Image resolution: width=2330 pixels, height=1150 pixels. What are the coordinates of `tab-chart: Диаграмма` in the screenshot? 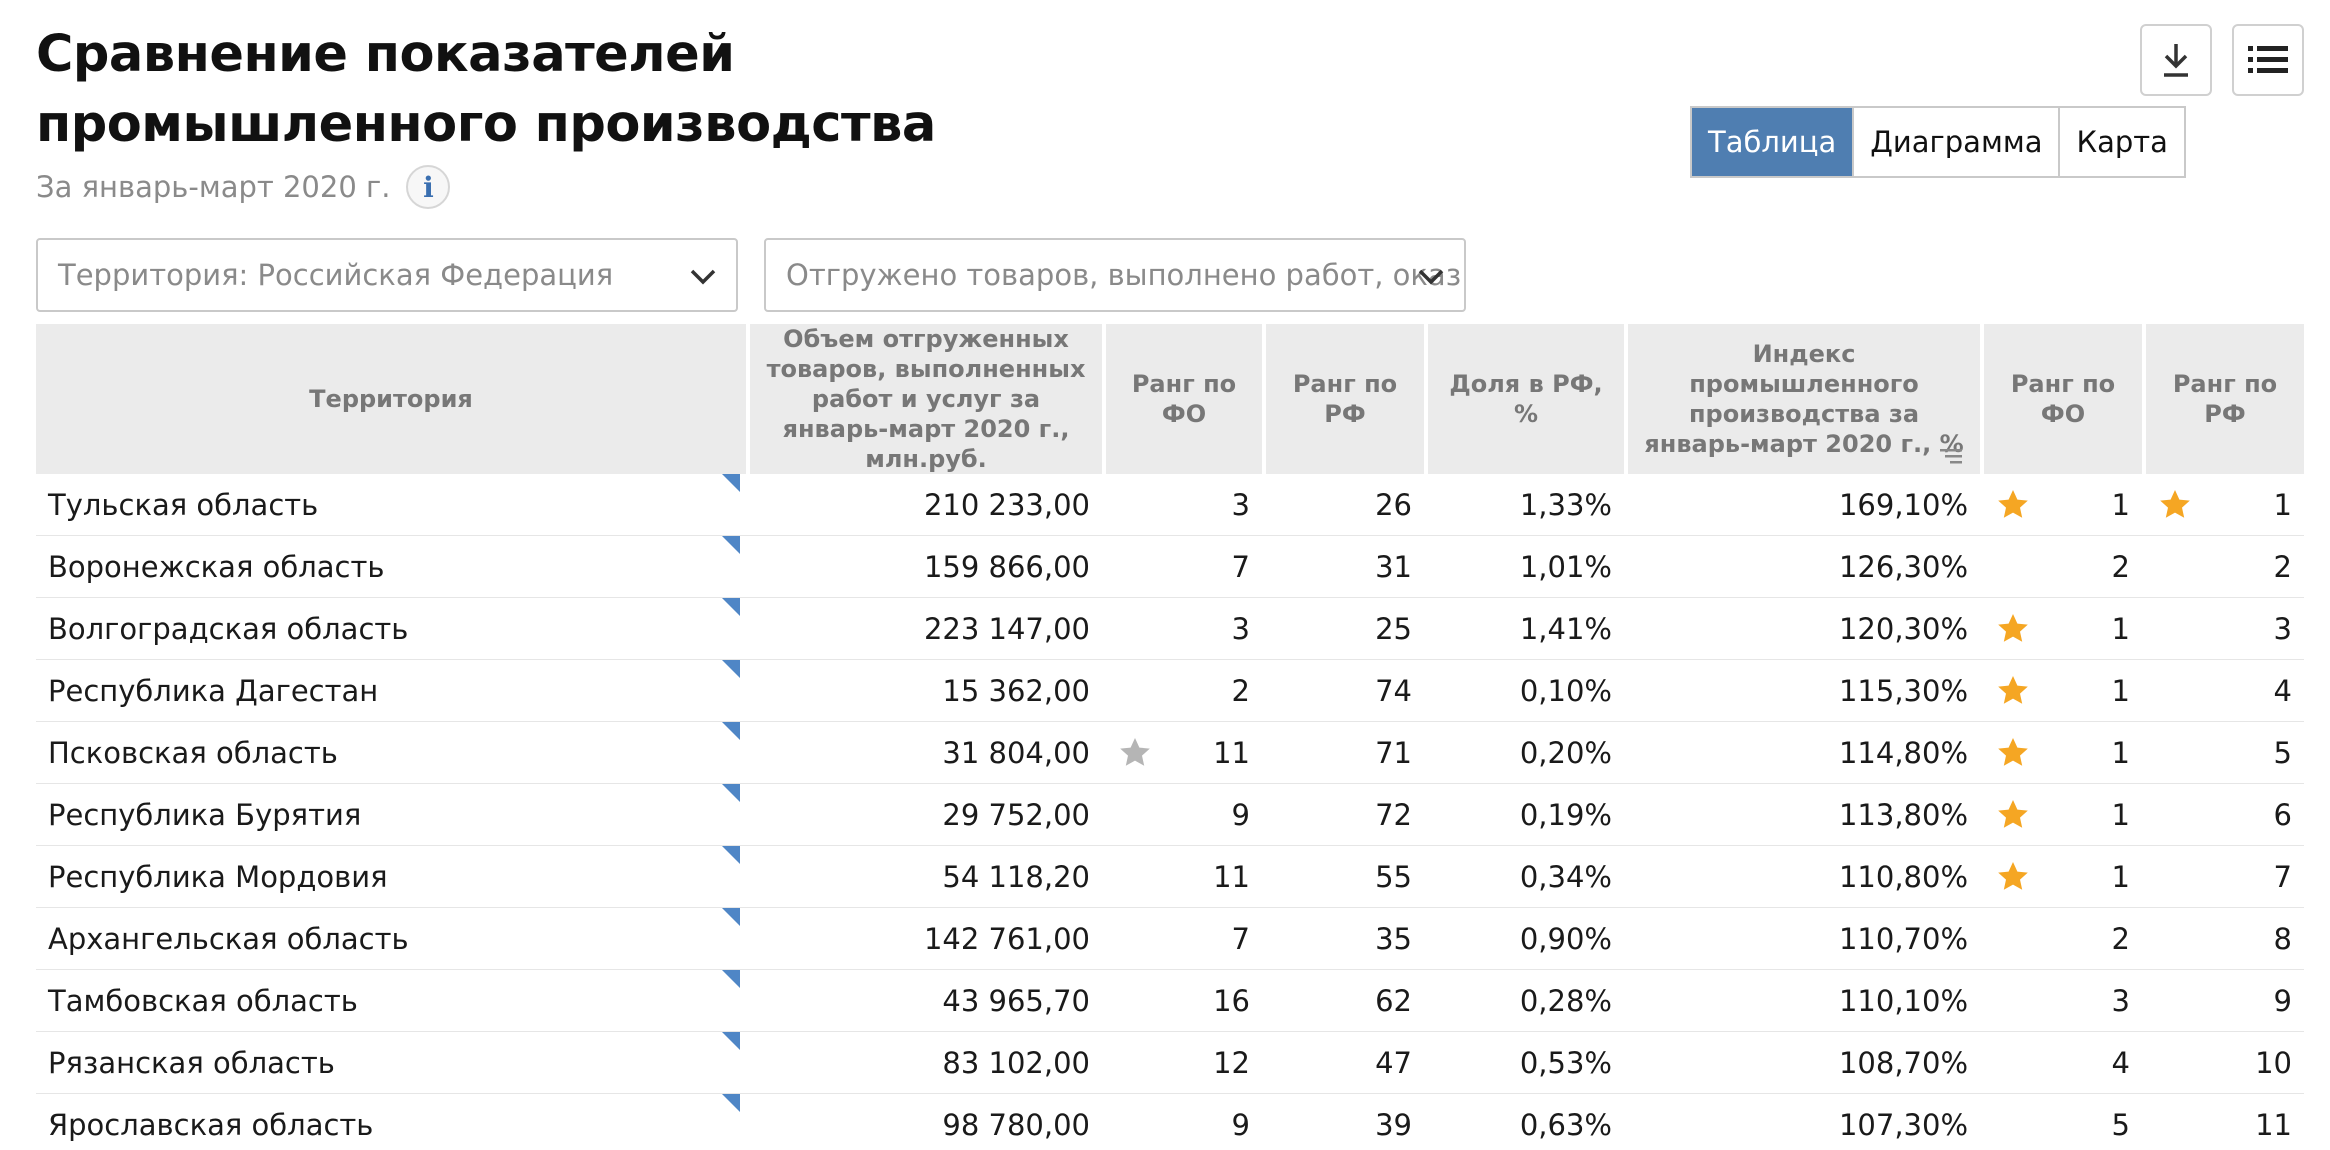 It's located at (1955, 142).